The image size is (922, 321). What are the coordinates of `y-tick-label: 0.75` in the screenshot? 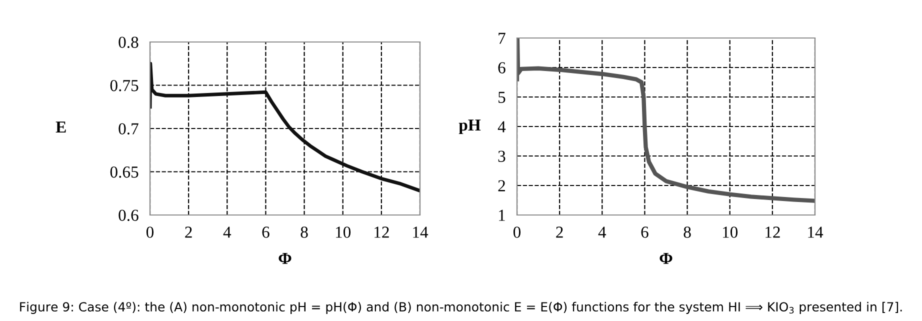 It's located at (124, 86).